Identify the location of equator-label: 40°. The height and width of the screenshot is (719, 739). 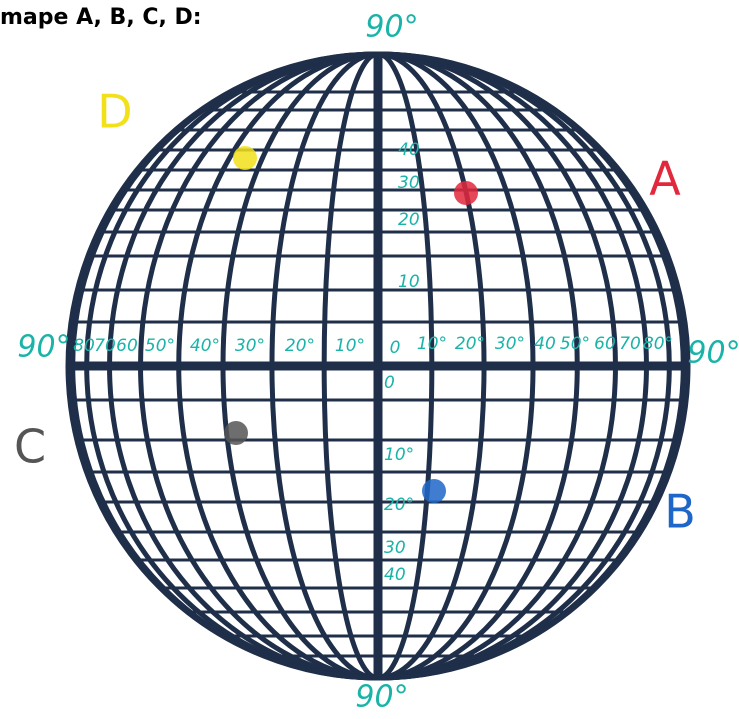
(205, 346).